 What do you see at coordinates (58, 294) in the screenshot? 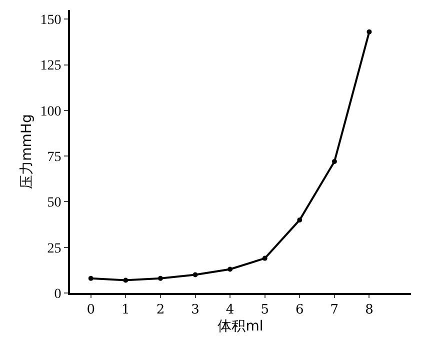
I see `y-tick-label: 0` at bounding box center [58, 294].